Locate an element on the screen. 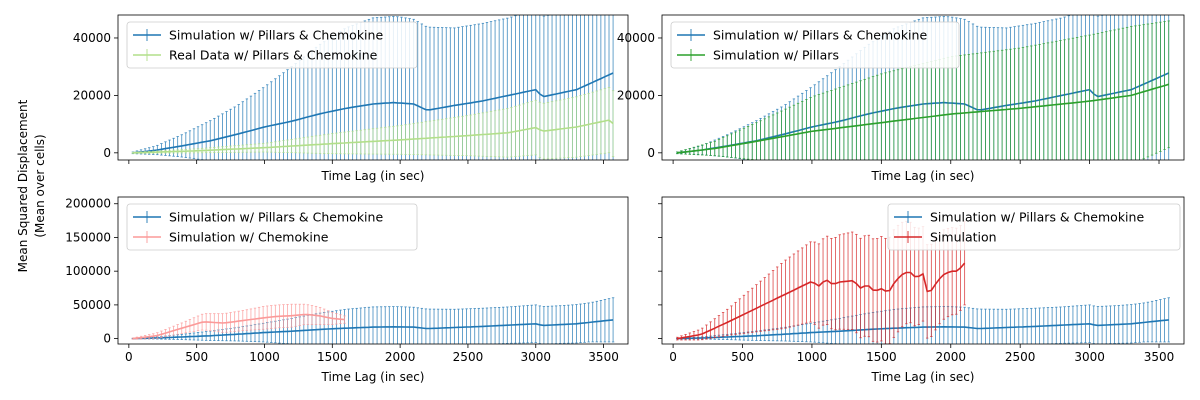 The width and height of the screenshot is (1200, 400). error-bars is located at coordinates (373, 320).